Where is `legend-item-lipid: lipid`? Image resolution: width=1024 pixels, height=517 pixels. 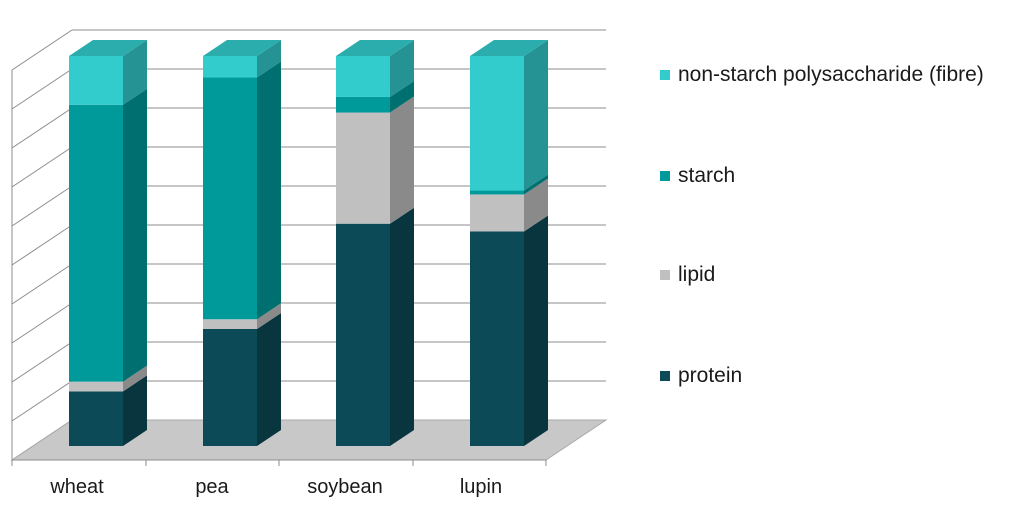
legend-item-lipid: lipid is located at coordinates (687, 275).